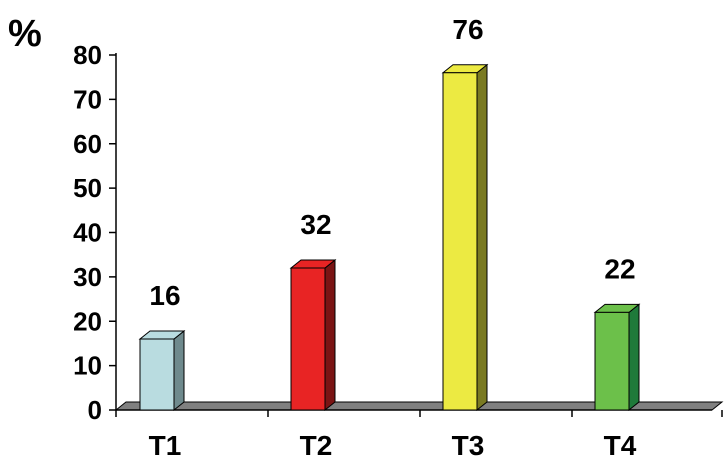 Image resolution: width=726 pixels, height=464 pixels. What do you see at coordinates (164, 295) in the screenshot?
I see `data-label: 16` at bounding box center [164, 295].